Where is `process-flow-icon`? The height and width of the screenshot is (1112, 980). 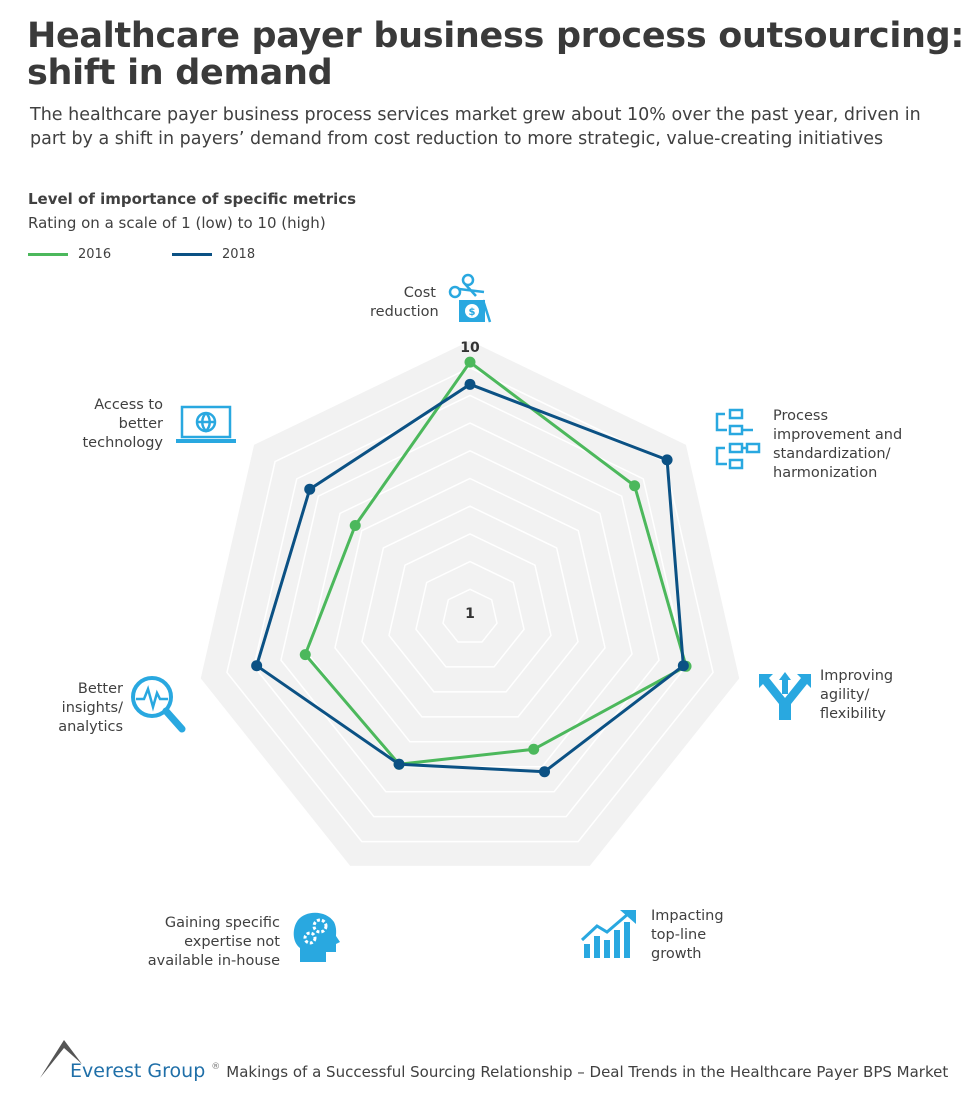 process-flow-icon is located at coordinates (738, 439).